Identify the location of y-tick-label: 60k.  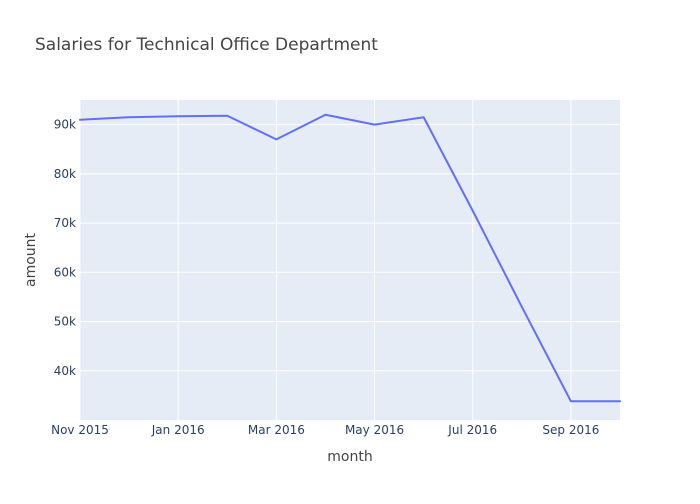
(65, 272).